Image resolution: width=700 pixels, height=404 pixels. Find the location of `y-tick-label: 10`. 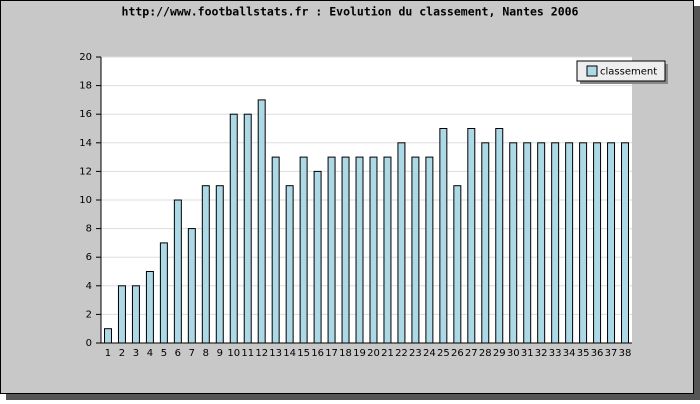

y-tick-label: 10 is located at coordinates (85, 200).